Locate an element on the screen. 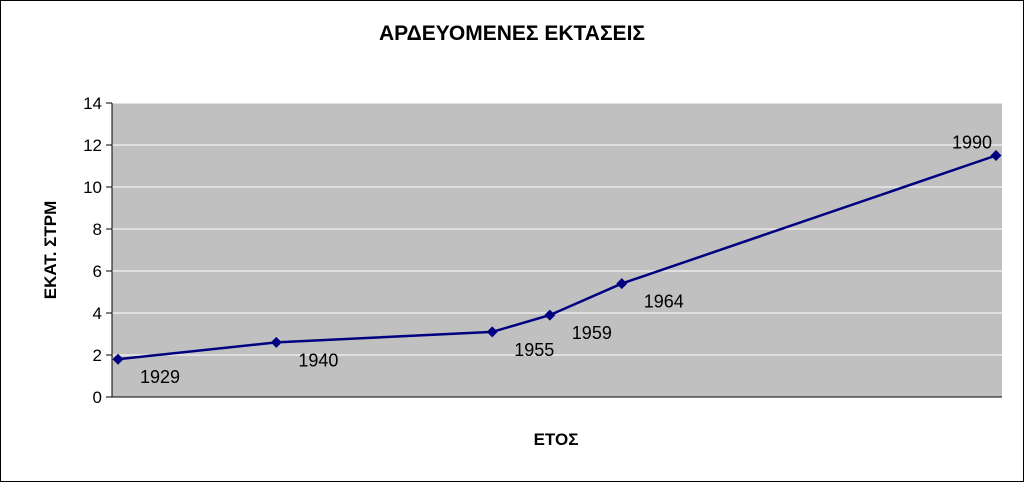  data-label: 1955 is located at coordinates (534, 350).